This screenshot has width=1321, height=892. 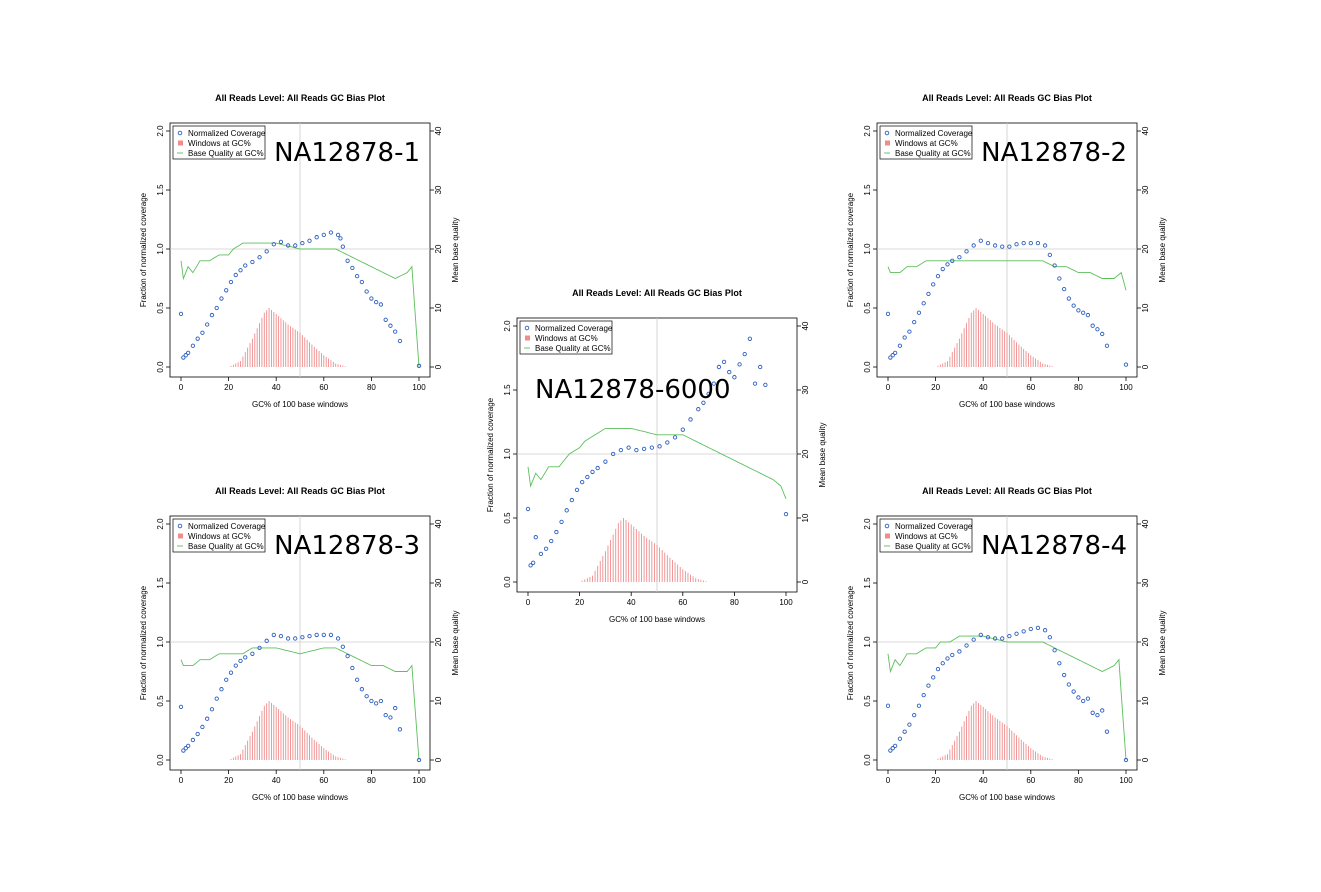 I want to click on sample-label: NA12878-4, so click(x=1054, y=546).